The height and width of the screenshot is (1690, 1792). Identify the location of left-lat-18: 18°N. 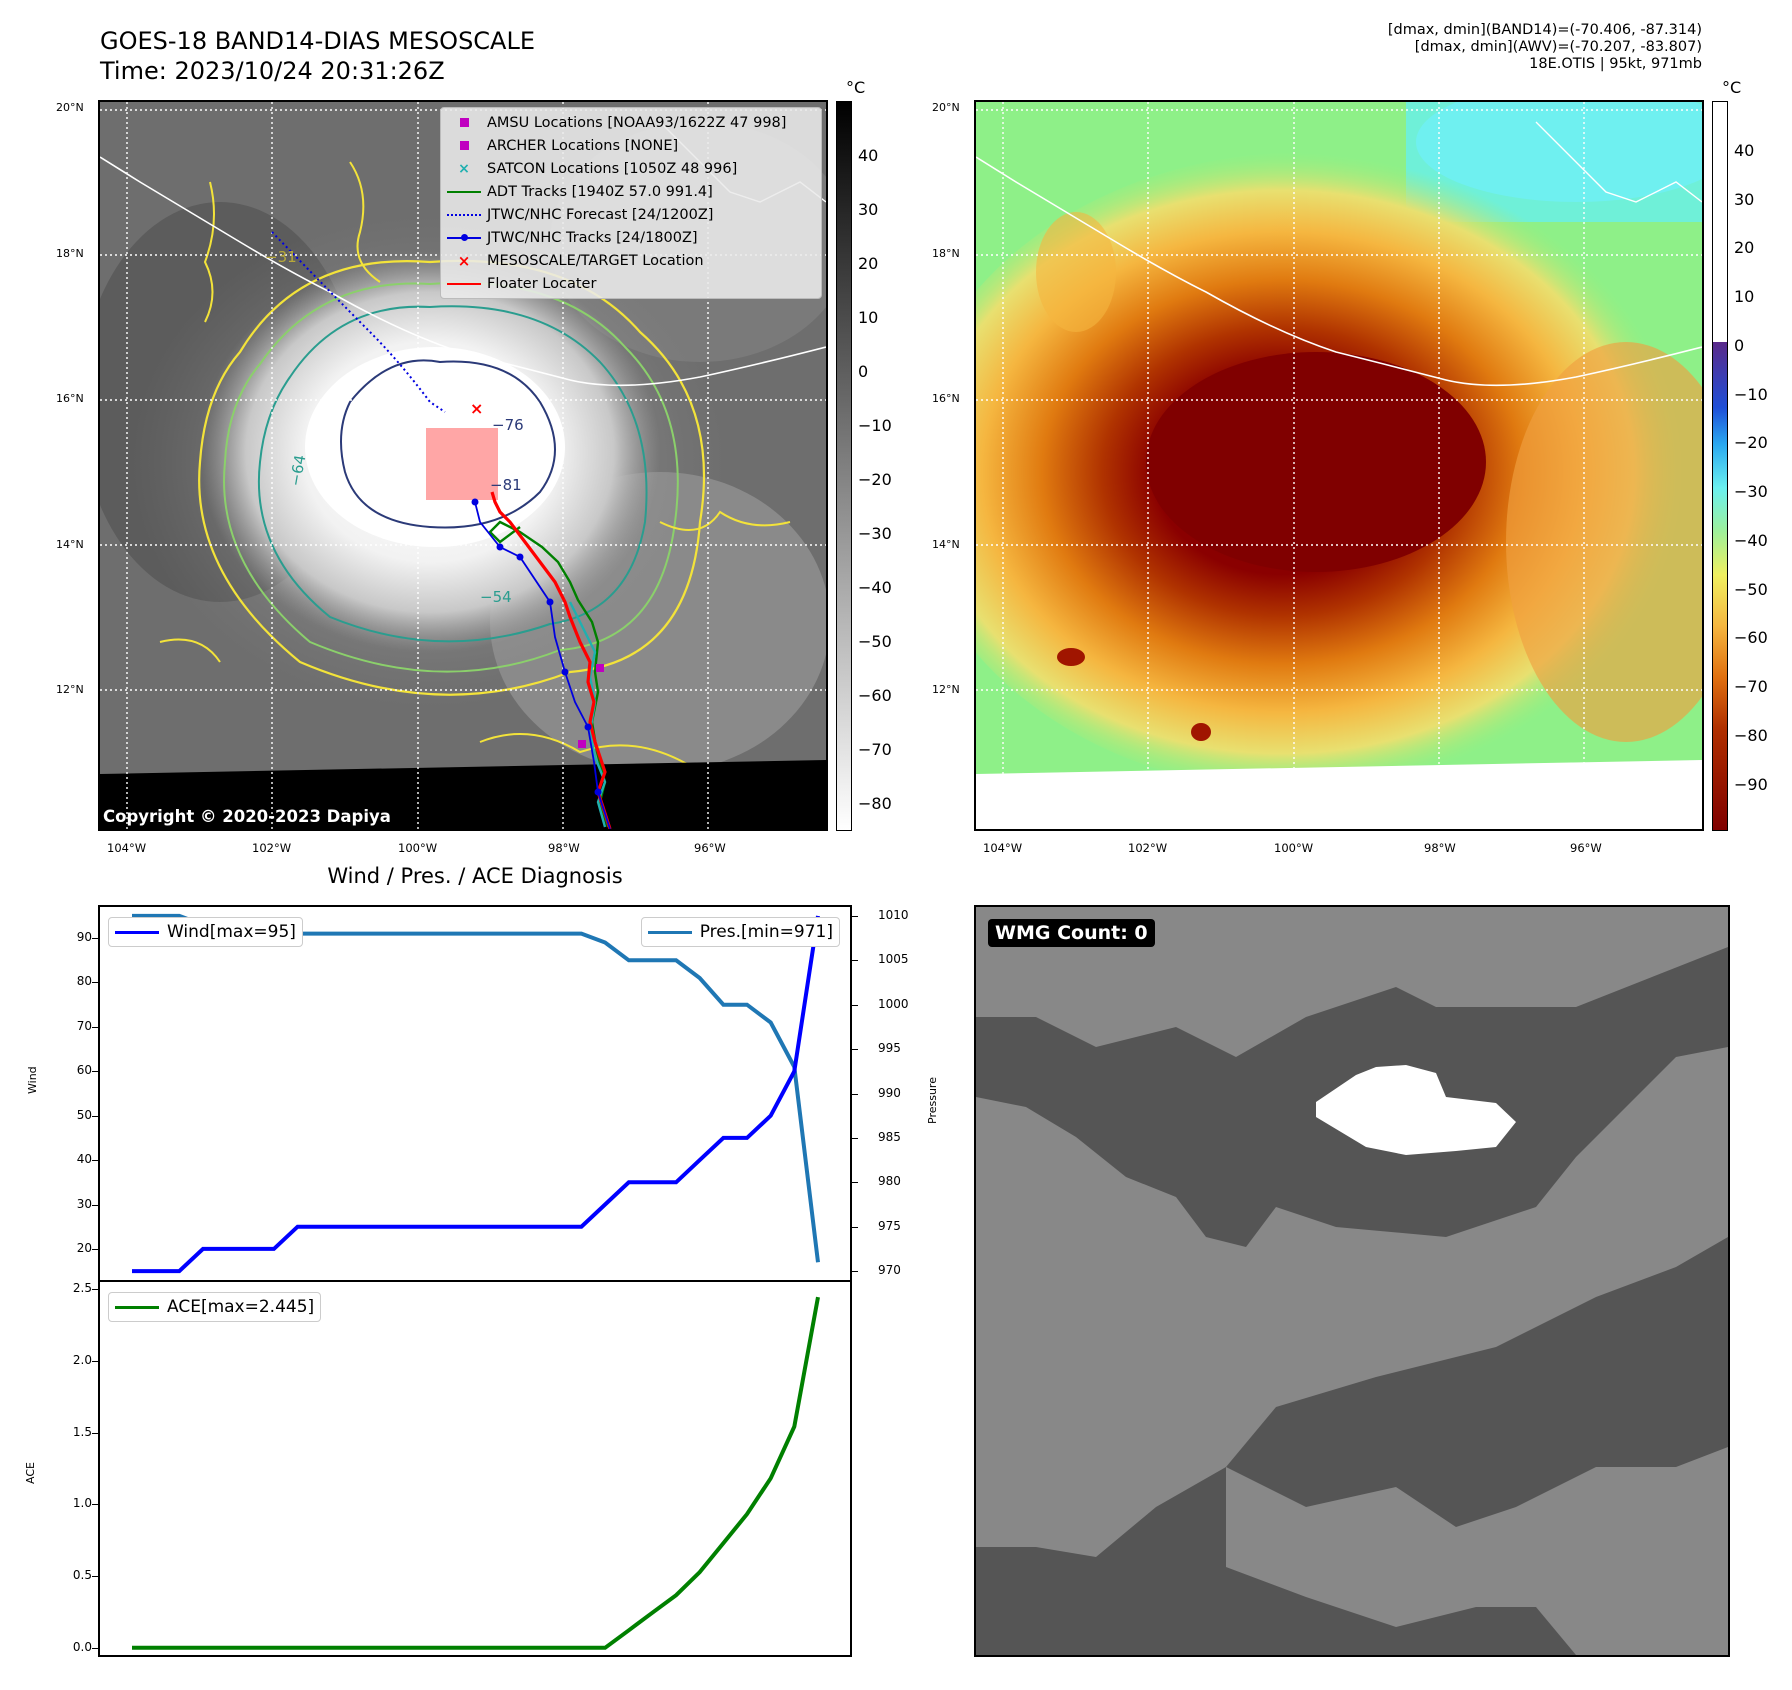
(70, 253).